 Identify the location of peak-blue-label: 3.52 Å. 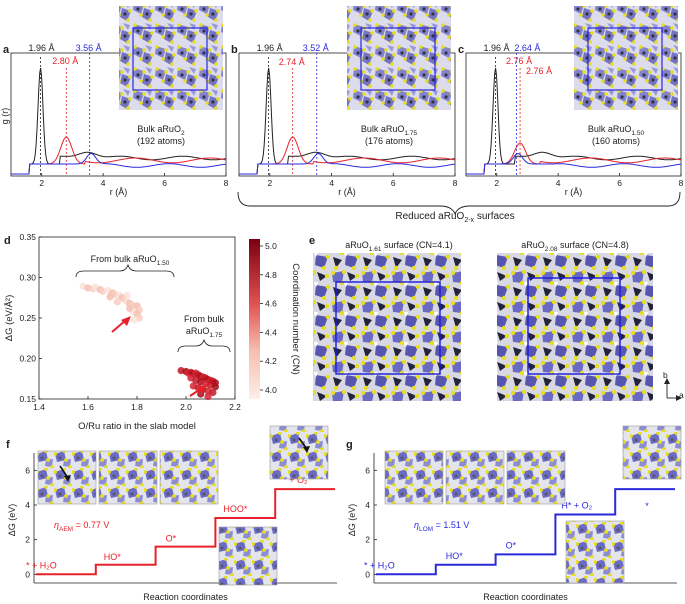
(316, 48).